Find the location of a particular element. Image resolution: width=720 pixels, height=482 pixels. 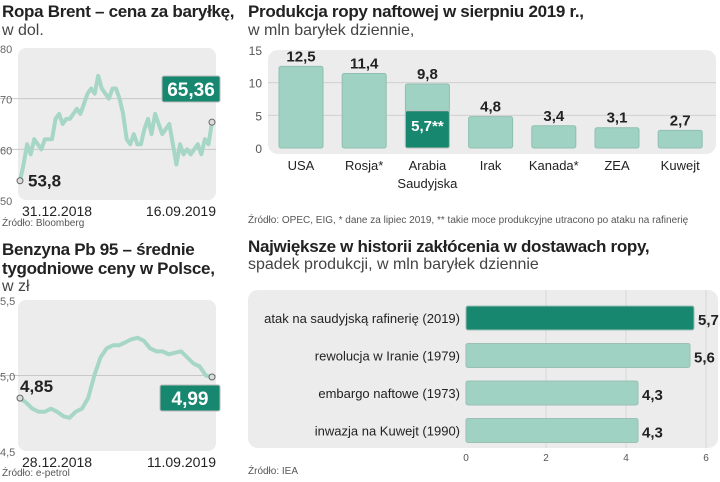

brent-start-value: 53,8 is located at coordinates (44, 181).